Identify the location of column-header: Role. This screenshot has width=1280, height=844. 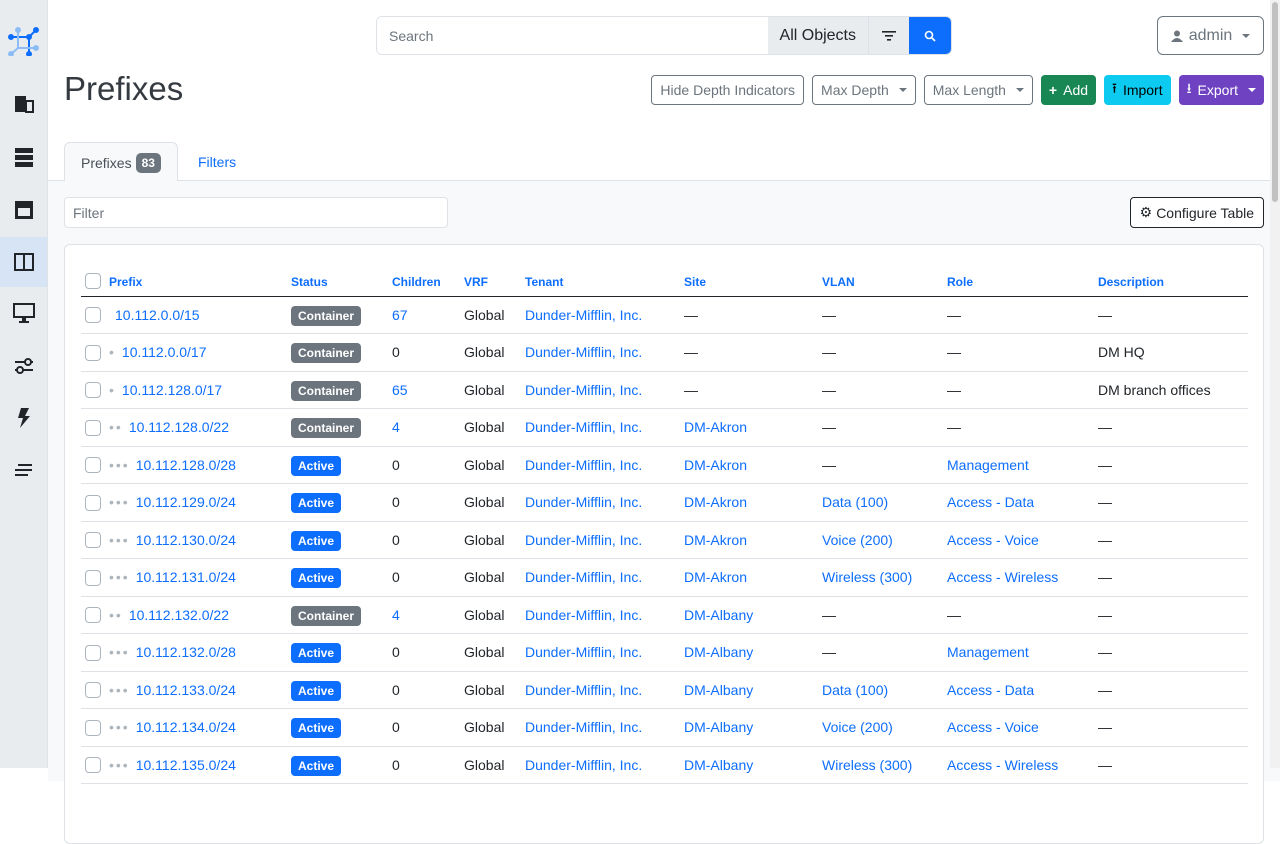
(1018, 282).